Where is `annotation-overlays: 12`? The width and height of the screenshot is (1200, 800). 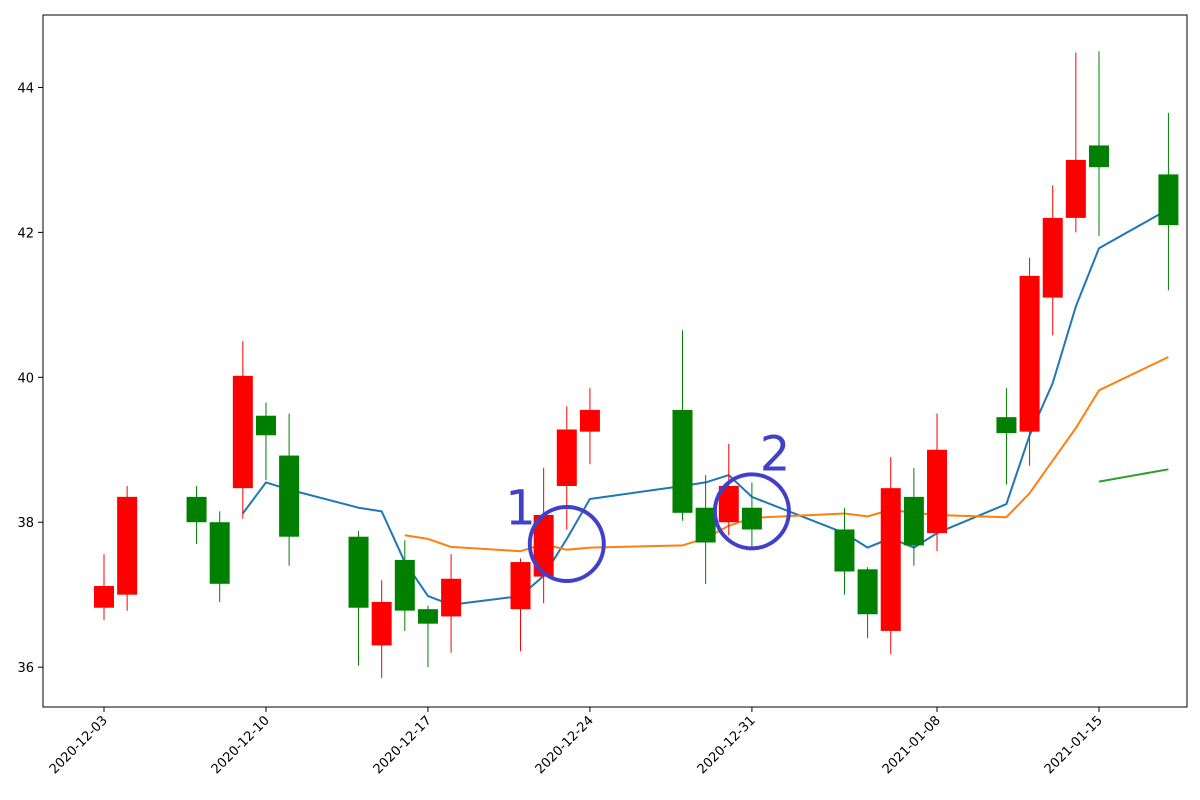
annotation-overlays: 12 is located at coordinates (648, 504).